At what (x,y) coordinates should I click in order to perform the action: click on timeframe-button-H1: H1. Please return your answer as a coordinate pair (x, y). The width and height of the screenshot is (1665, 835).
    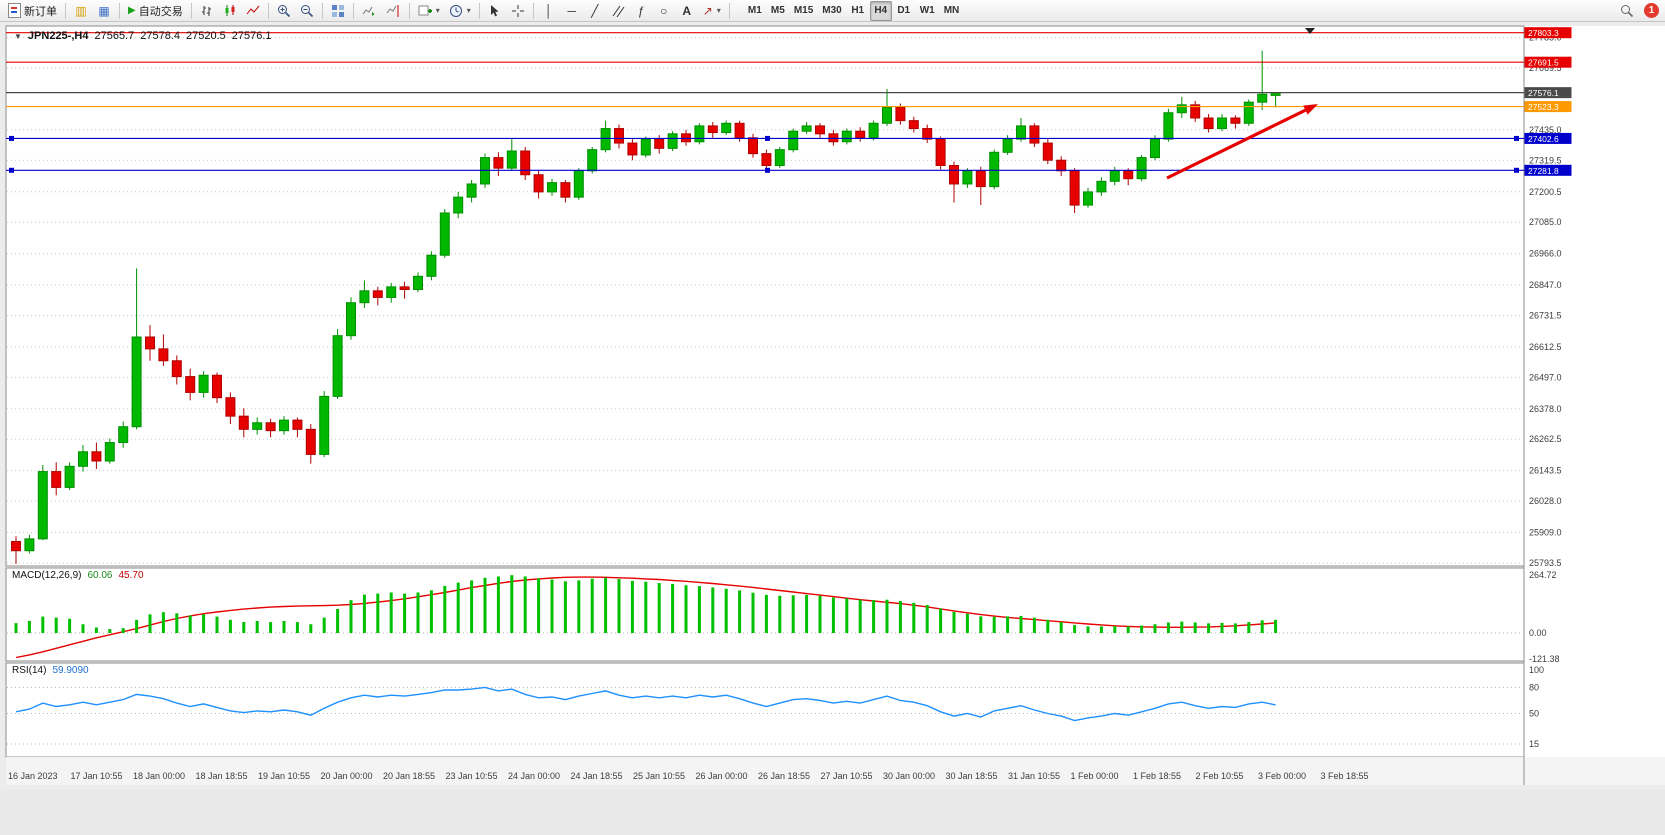
    Looking at the image, I should click on (858, 11).